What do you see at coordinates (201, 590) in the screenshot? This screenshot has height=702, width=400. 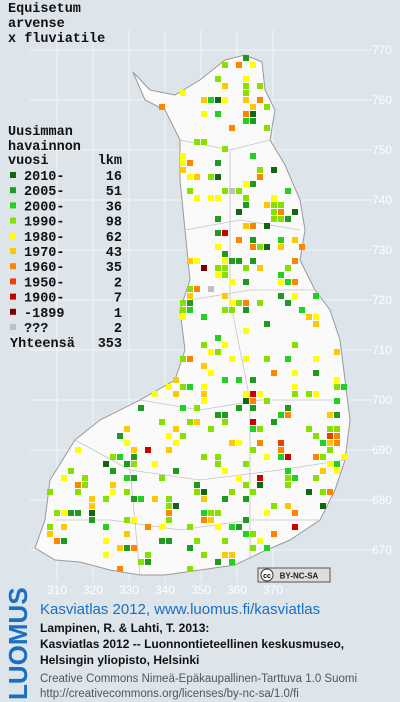 I see `x-tick-label: 350` at bounding box center [201, 590].